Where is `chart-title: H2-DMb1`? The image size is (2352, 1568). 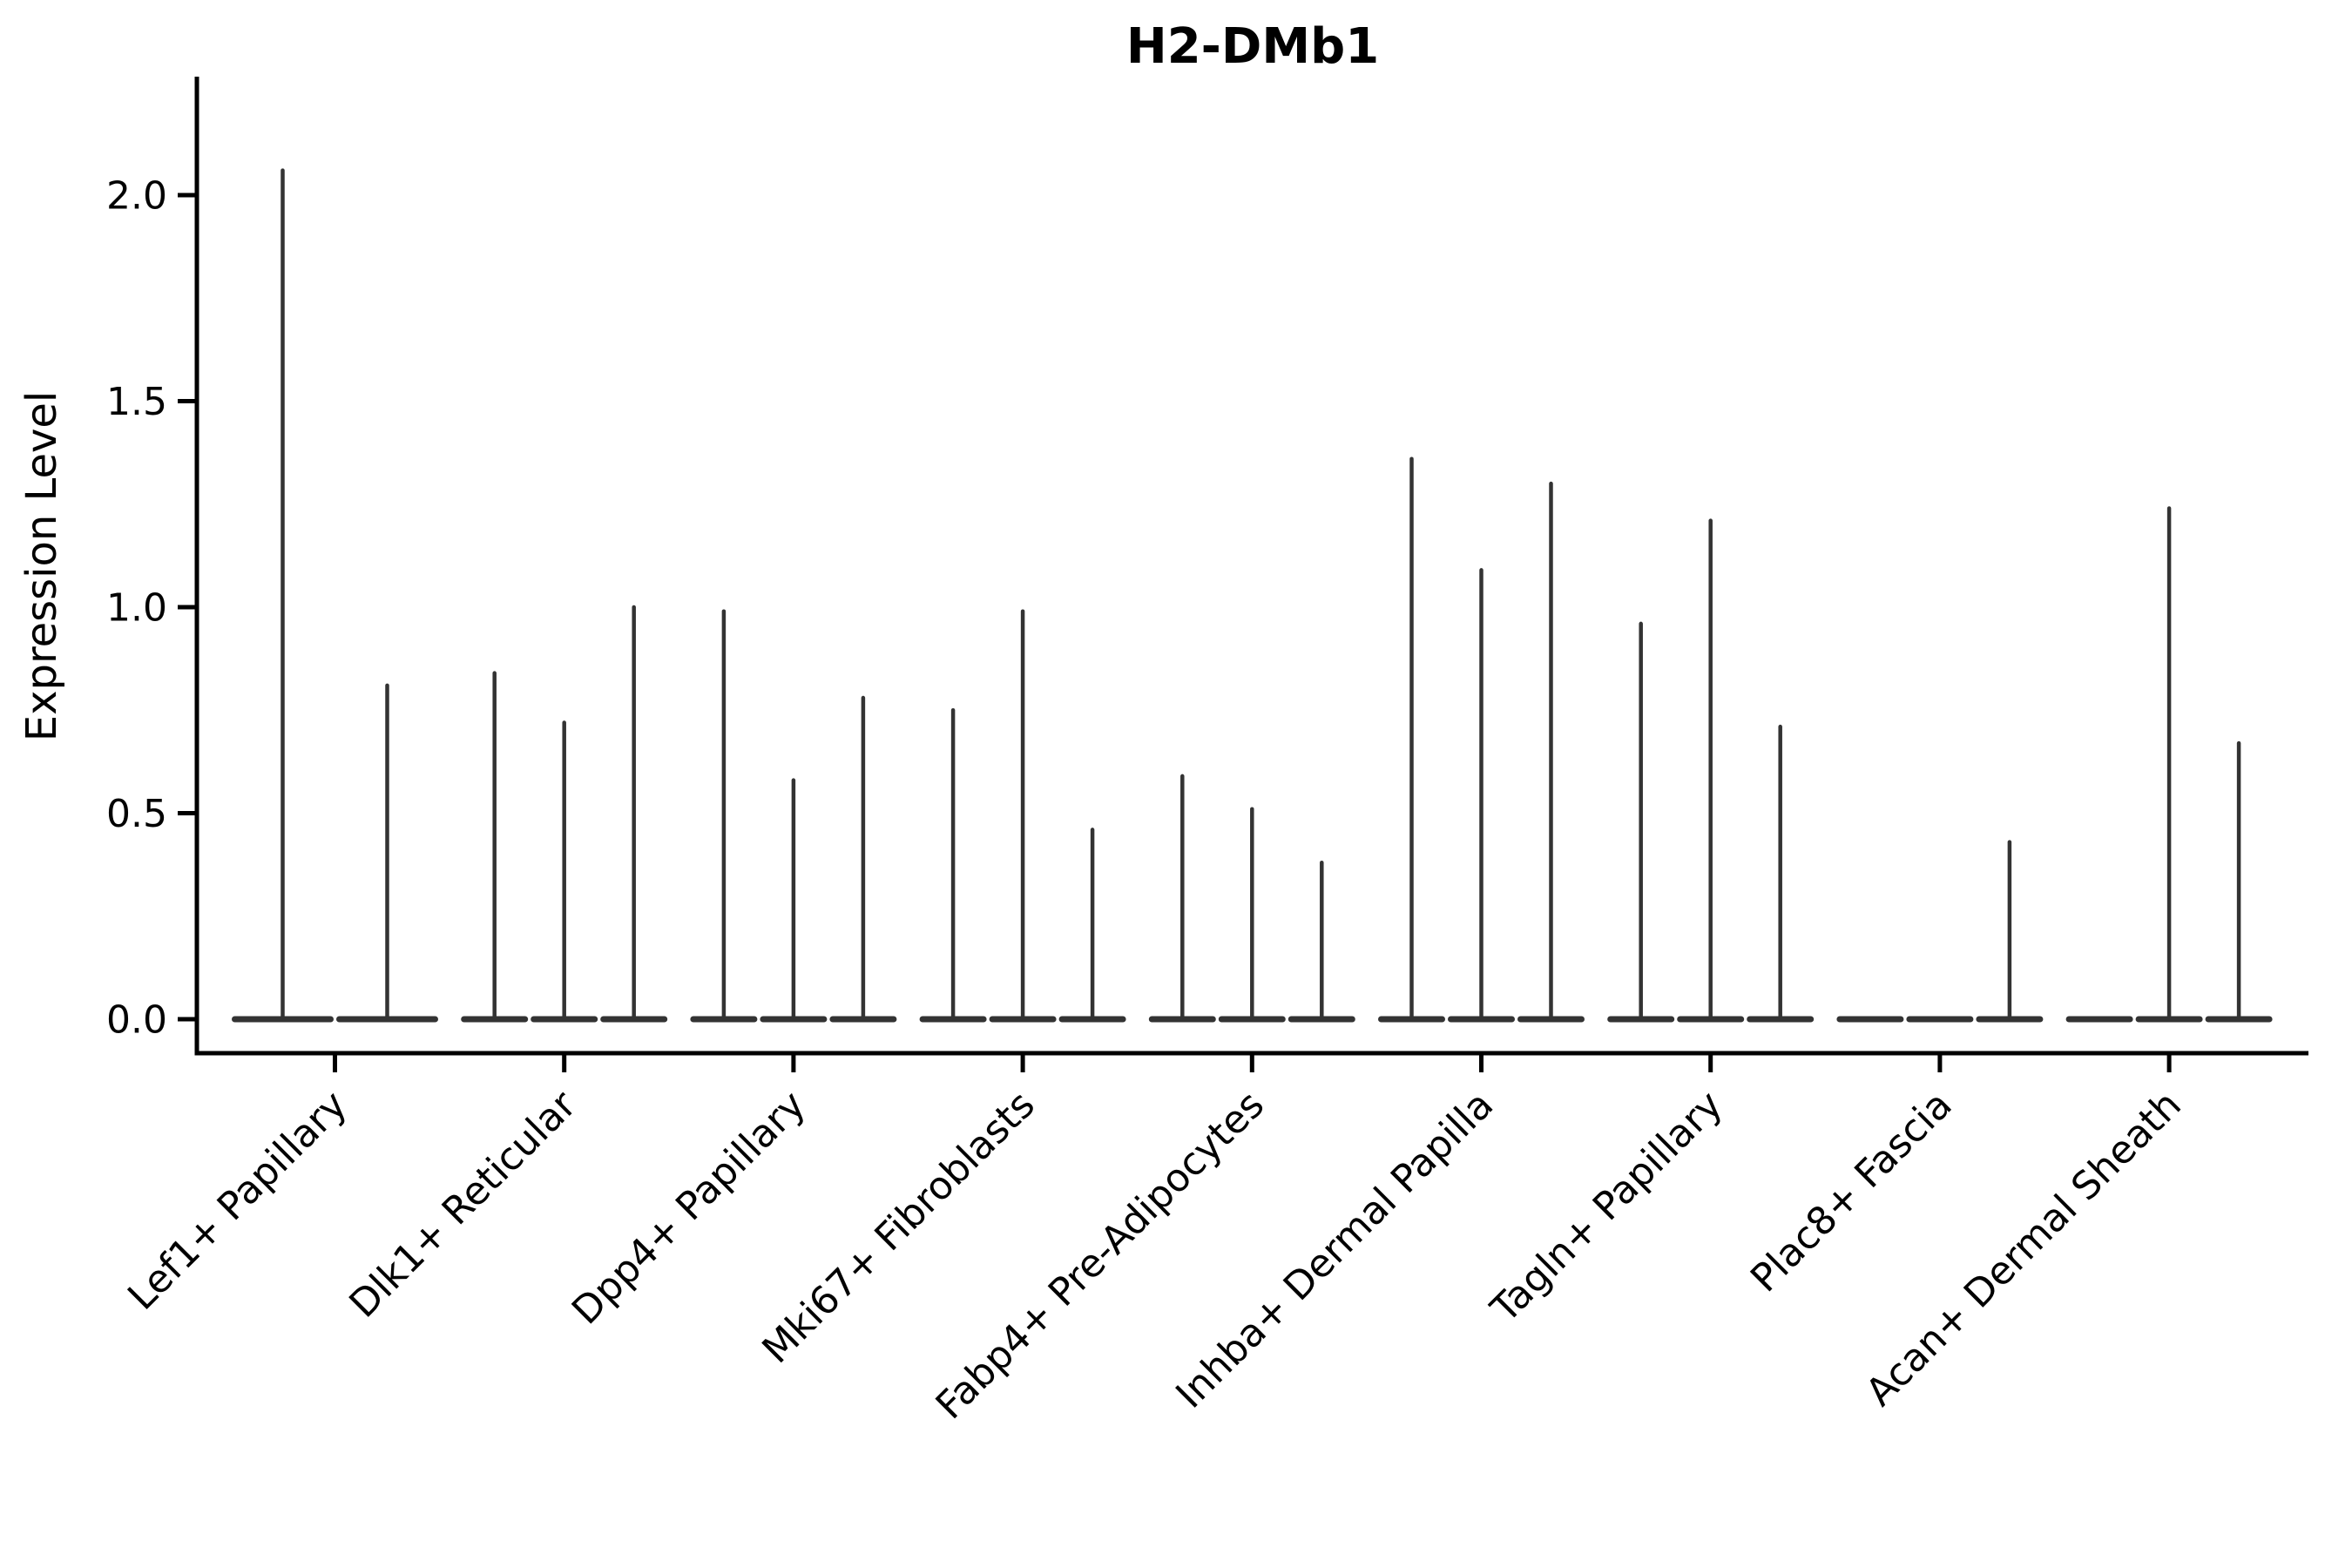
chart-title: H2-DMb1 is located at coordinates (1252, 46).